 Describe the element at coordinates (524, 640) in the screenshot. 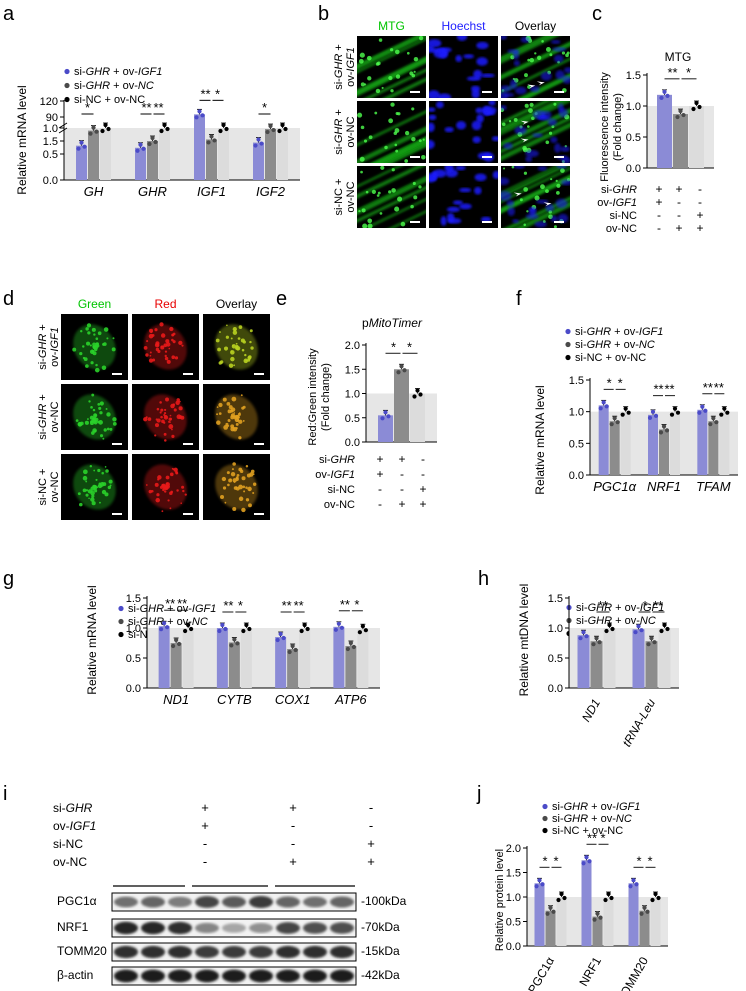

I see `y-axis-label: Relative mtDNA level` at that location.